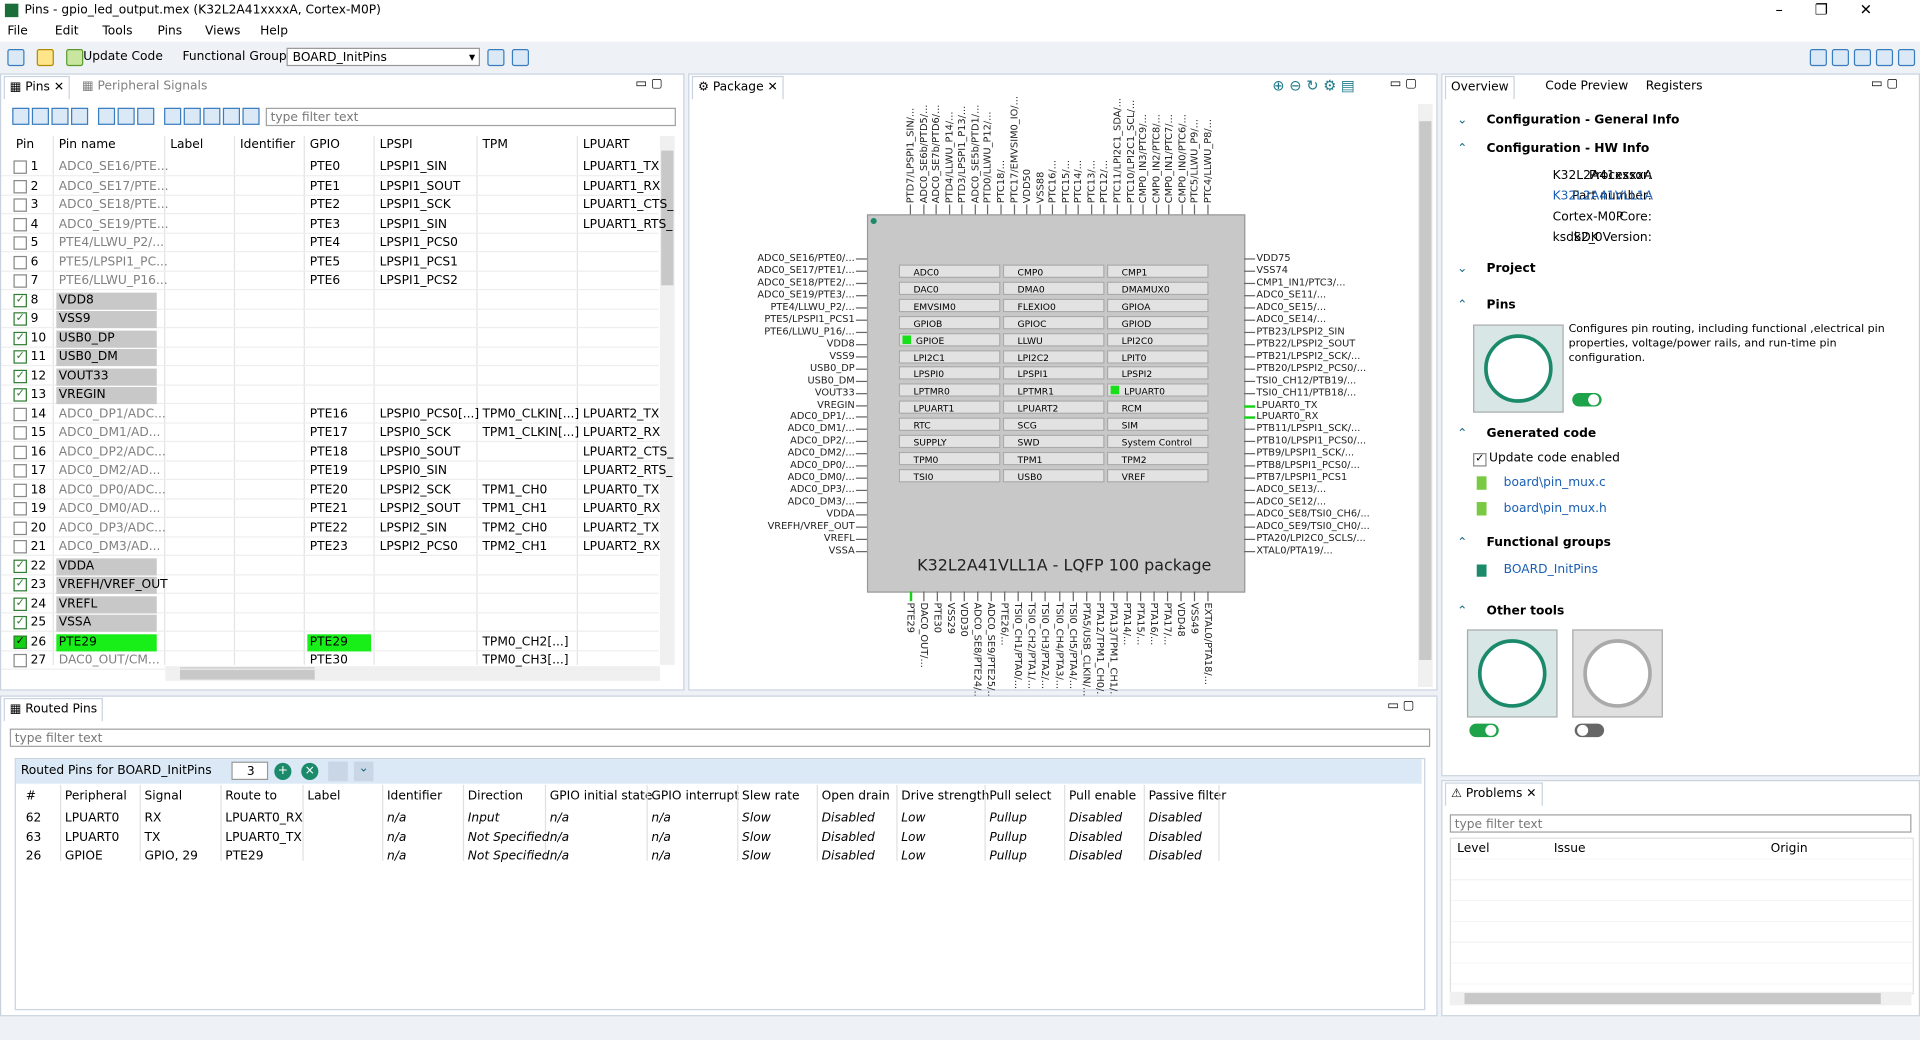 This screenshot has width=1920, height=1040. I want to click on section-title: Configuration - General Info, so click(1583, 120).